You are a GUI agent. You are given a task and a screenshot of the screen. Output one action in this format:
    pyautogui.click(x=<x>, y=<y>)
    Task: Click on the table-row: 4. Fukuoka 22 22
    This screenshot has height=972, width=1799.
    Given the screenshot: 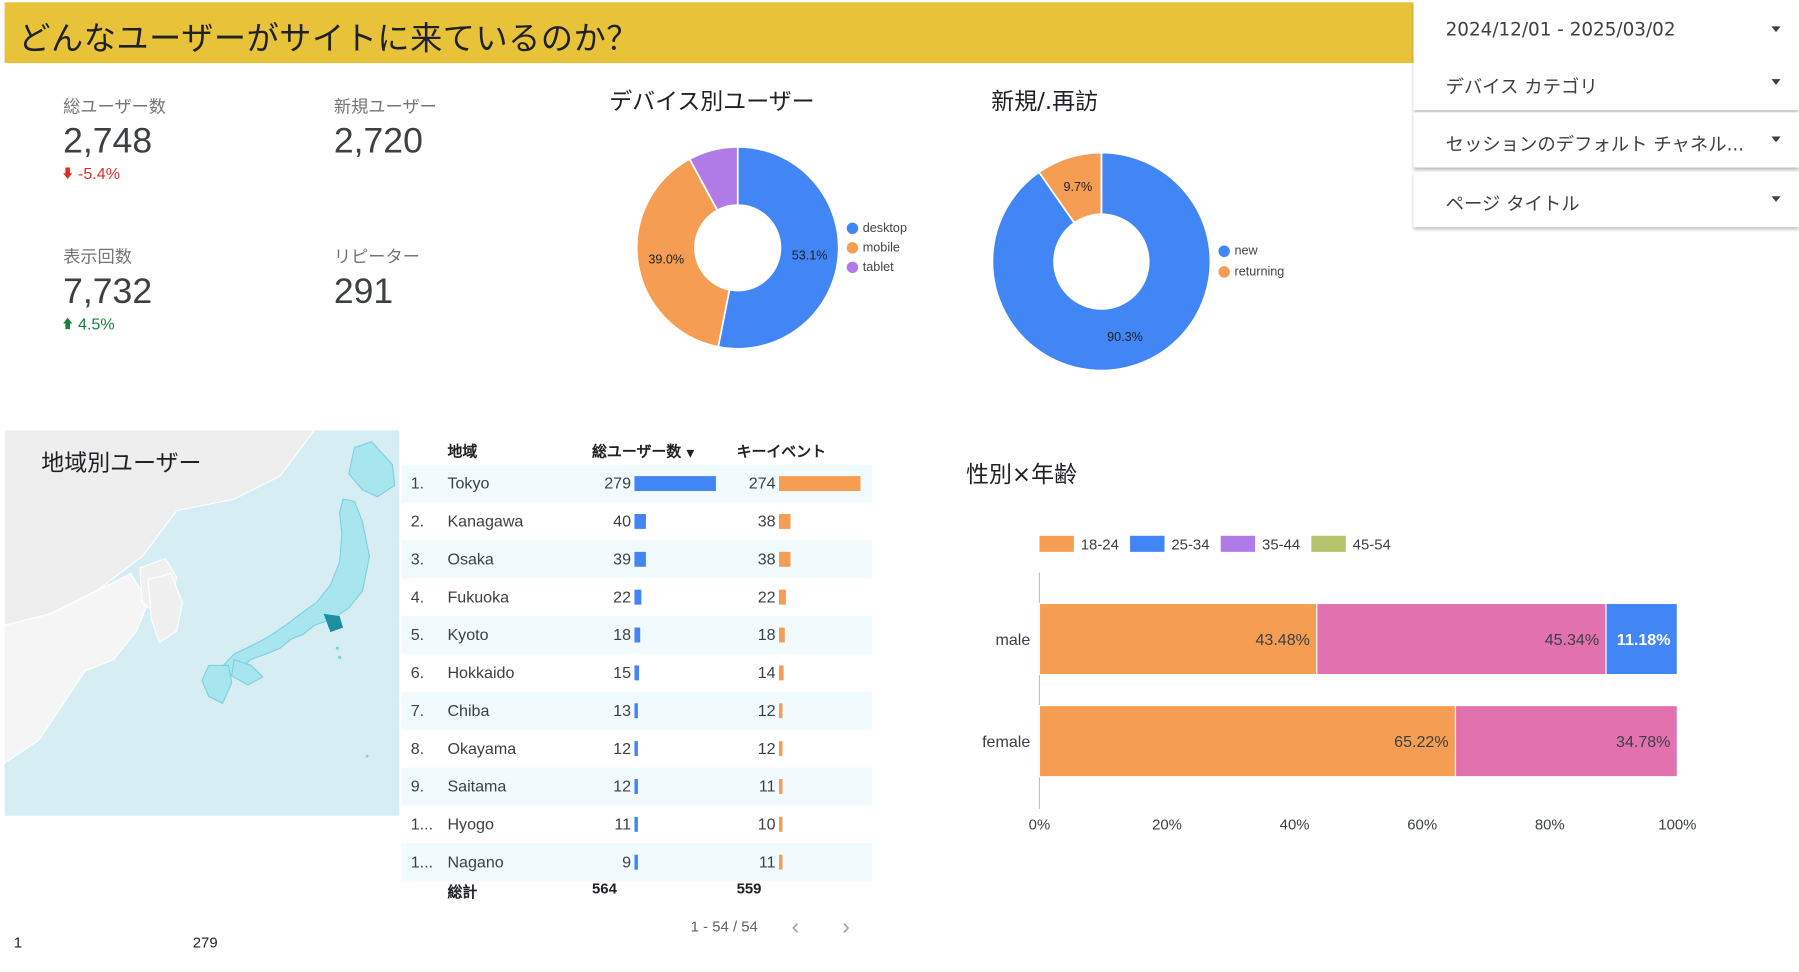 What is the action you would take?
    pyautogui.click(x=637, y=597)
    